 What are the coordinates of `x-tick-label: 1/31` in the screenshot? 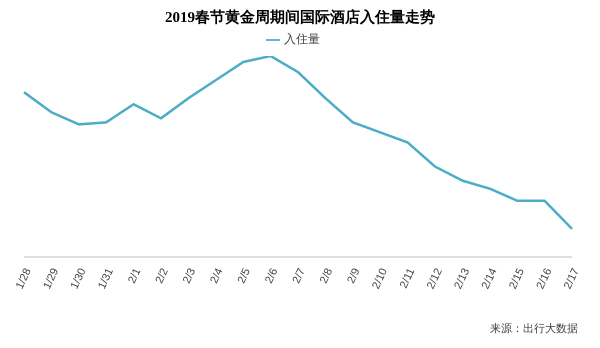 It's located at (106, 278).